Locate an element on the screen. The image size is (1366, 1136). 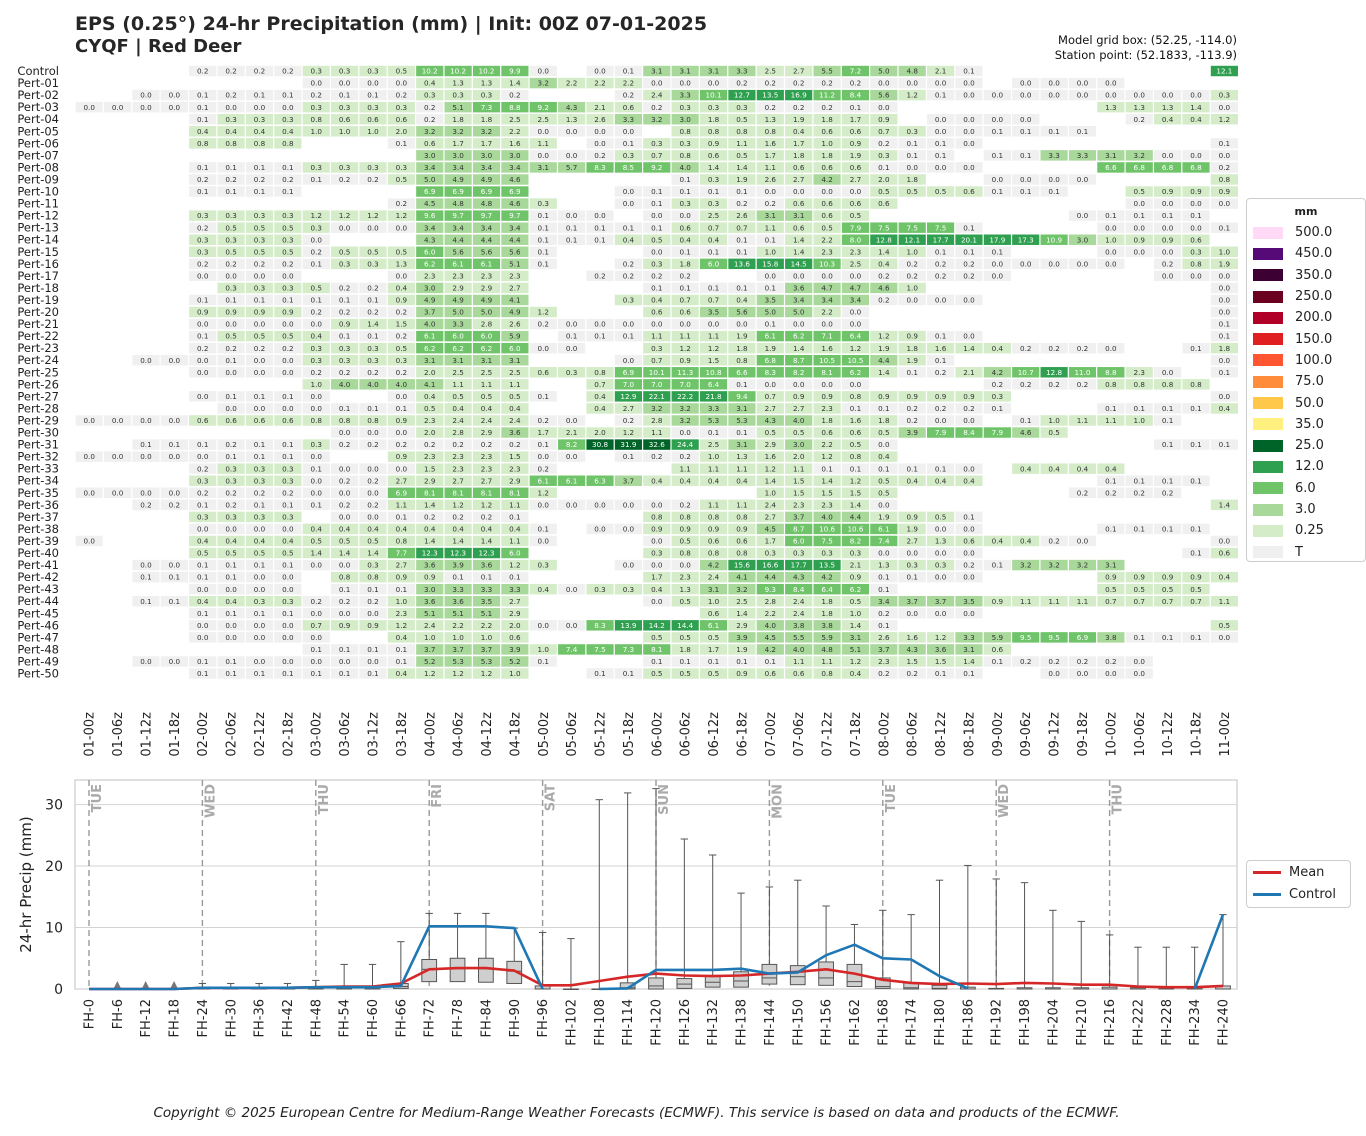
heatmap-cell-value: 15.8 is located at coordinates (770, 263).